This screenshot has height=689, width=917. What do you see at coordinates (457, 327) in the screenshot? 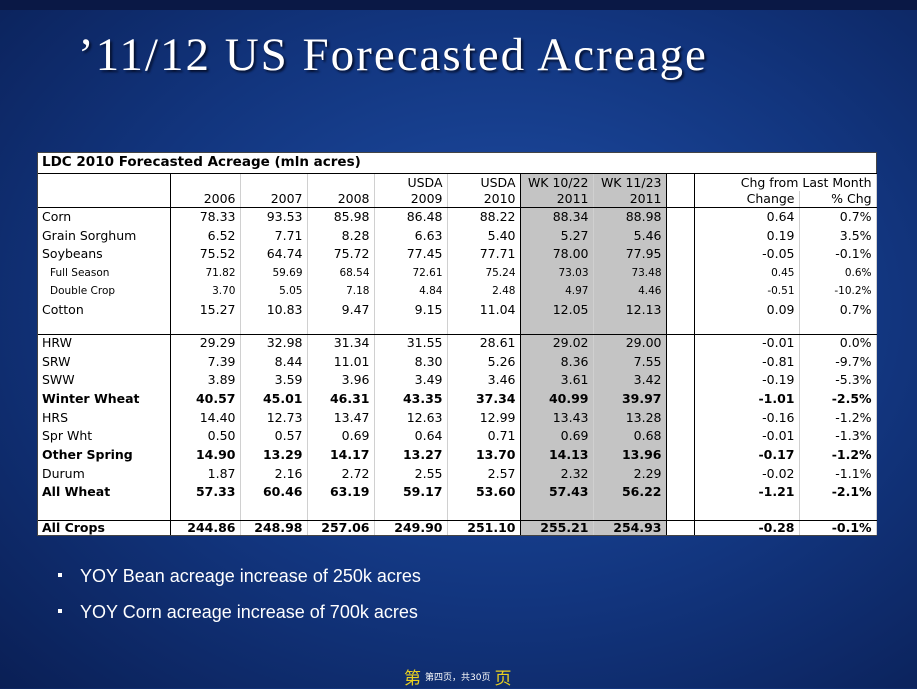
I see `spacer-row` at bounding box center [457, 327].